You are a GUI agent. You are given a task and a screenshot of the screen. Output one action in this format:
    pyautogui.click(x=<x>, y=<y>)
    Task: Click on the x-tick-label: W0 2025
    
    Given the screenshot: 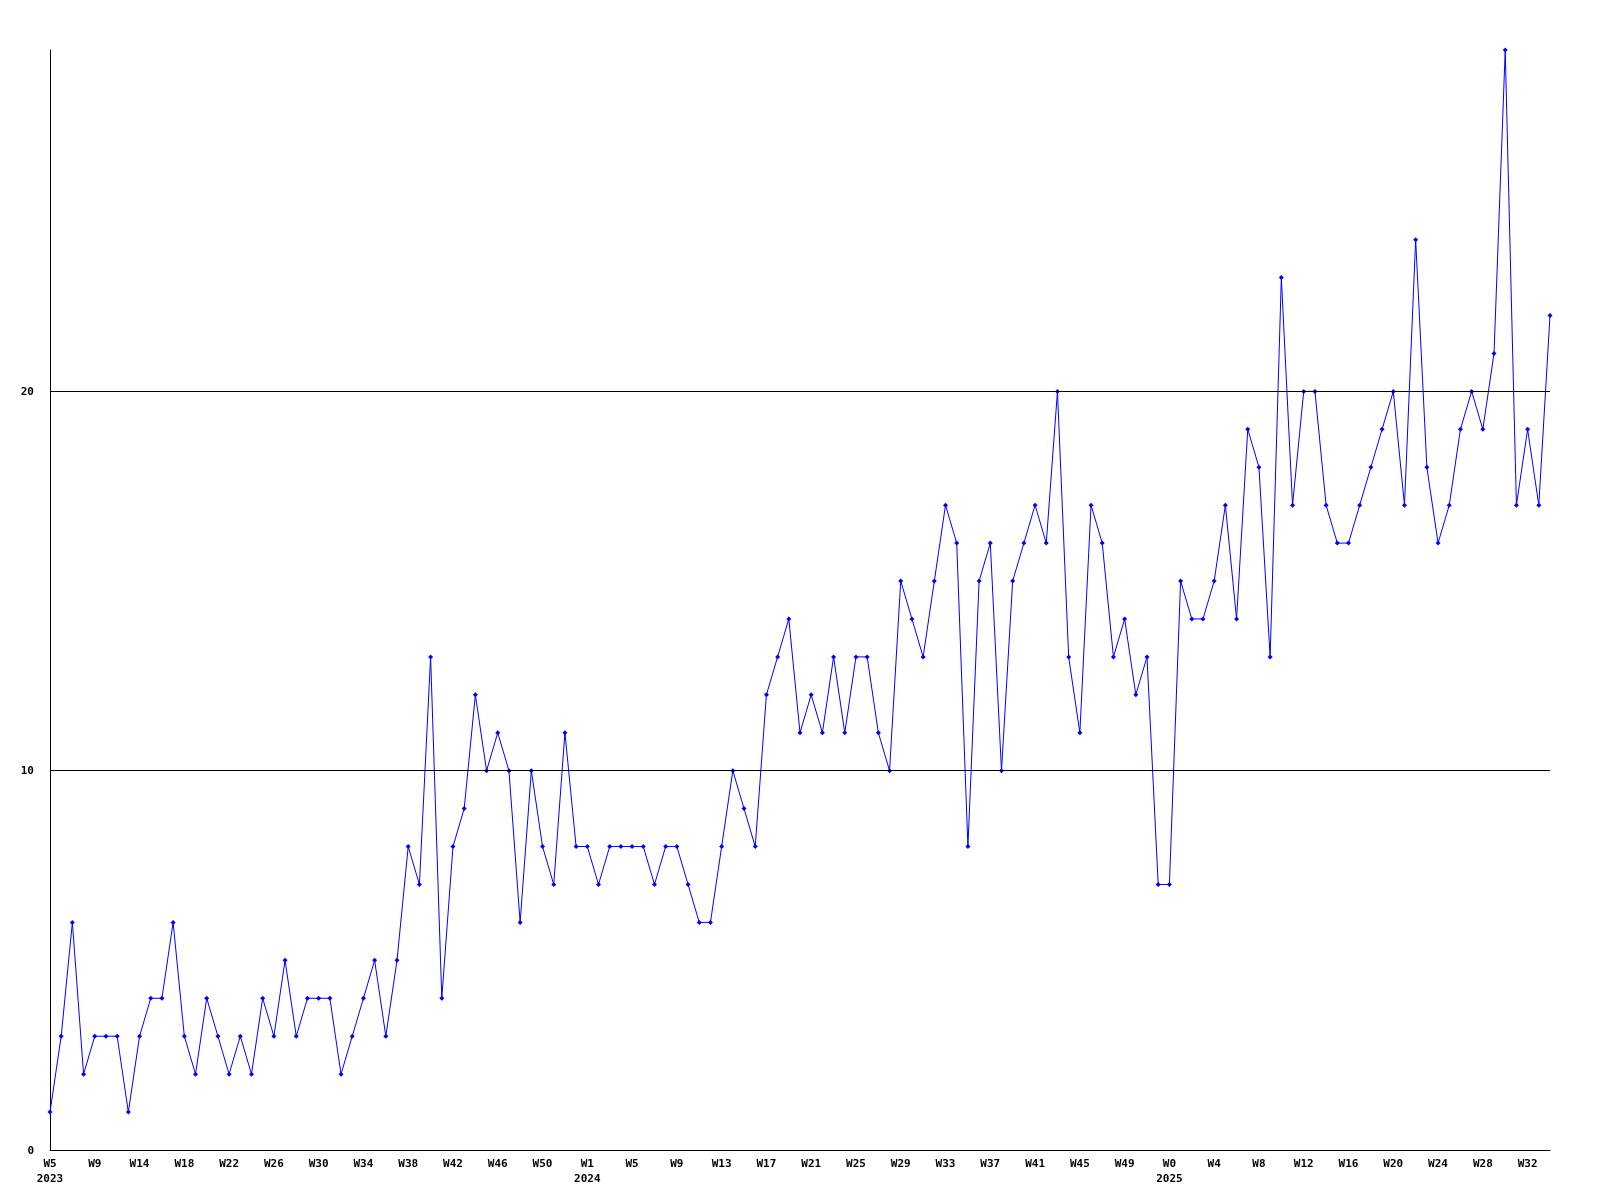 What is the action you would take?
    pyautogui.click(x=1169, y=1171)
    